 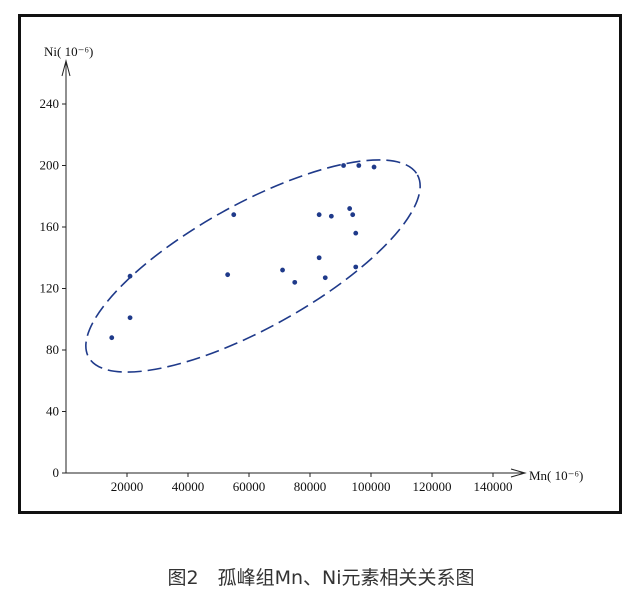 What do you see at coordinates (50, 103) in the screenshot?
I see `y-tick-label: 240` at bounding box center [50, 103].